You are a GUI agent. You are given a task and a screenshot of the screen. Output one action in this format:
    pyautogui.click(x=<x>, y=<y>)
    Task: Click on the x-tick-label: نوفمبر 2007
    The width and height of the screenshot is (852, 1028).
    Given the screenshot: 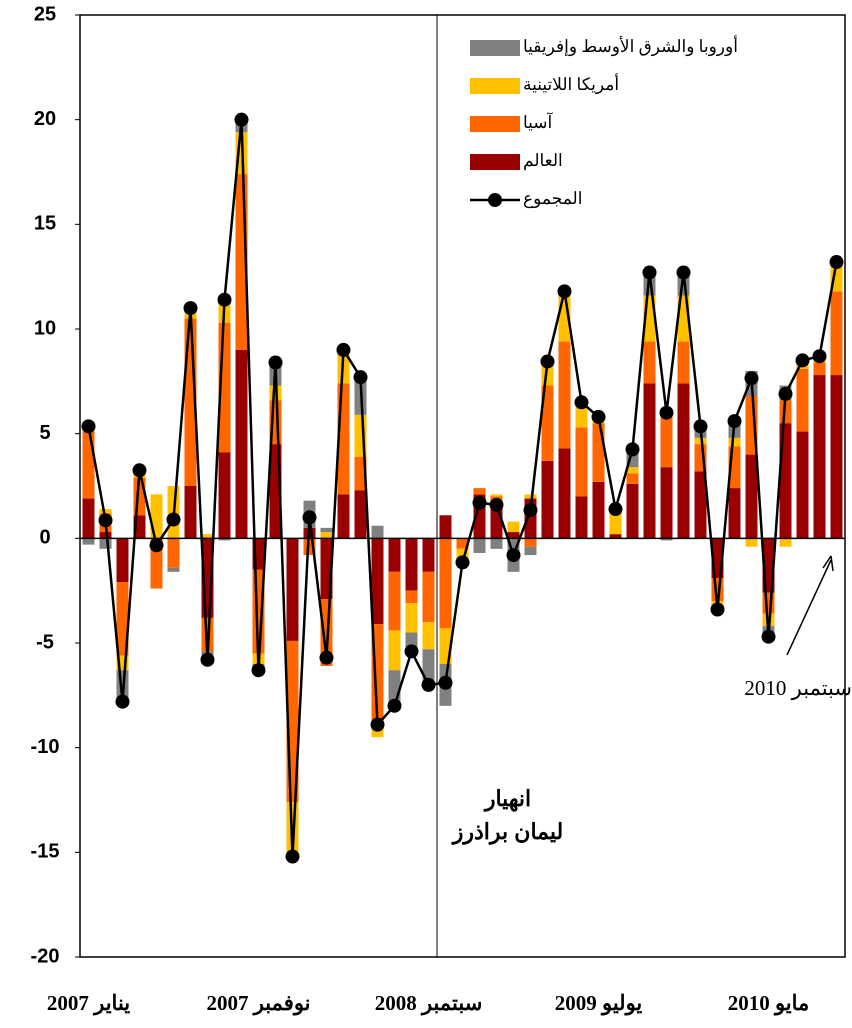 What is the action you would take?
    pyautogui.click(x=258, y=1003)
    